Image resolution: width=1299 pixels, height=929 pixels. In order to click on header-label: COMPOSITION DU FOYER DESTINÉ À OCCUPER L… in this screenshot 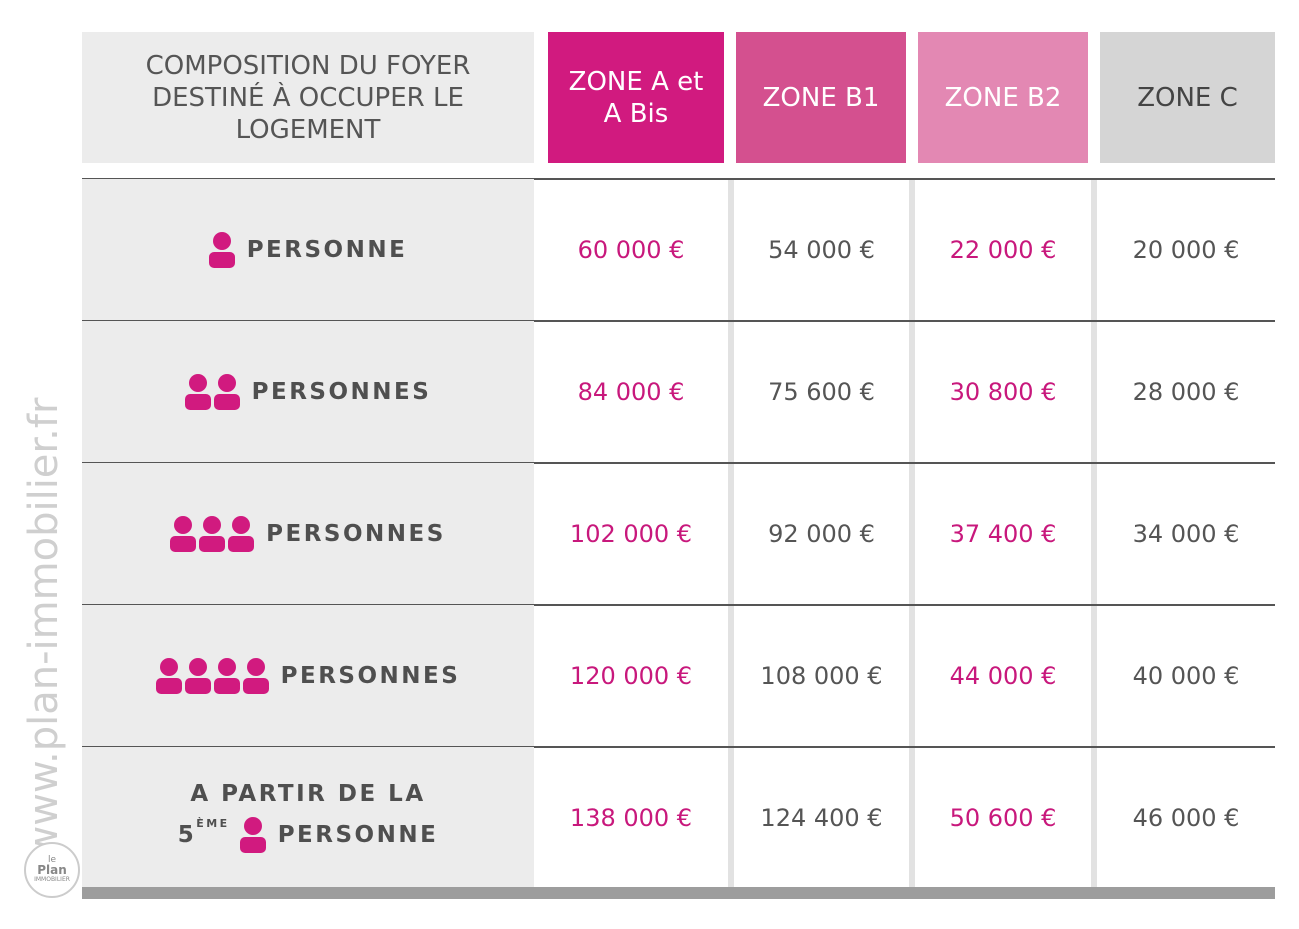, I will do `click(308, 97)`.